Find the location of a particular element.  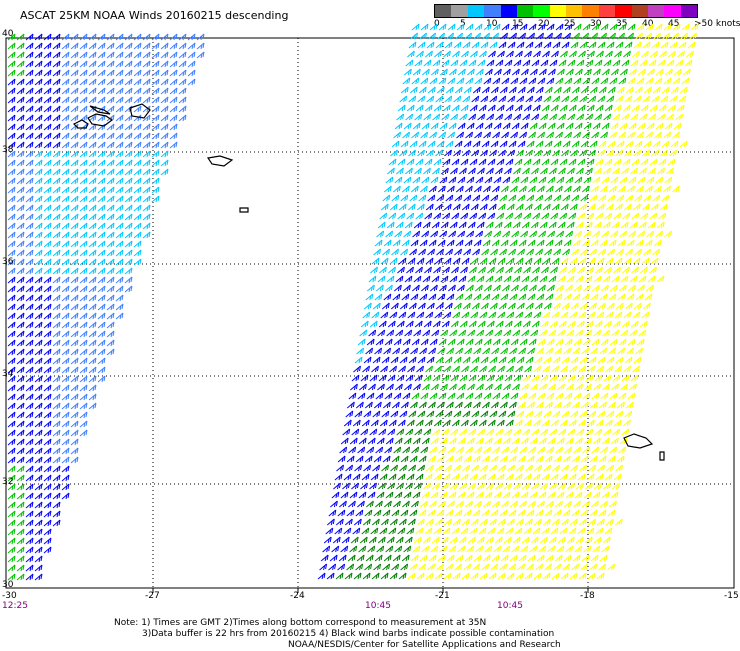

legend-label: 5 is located at coordinates (463, 24).